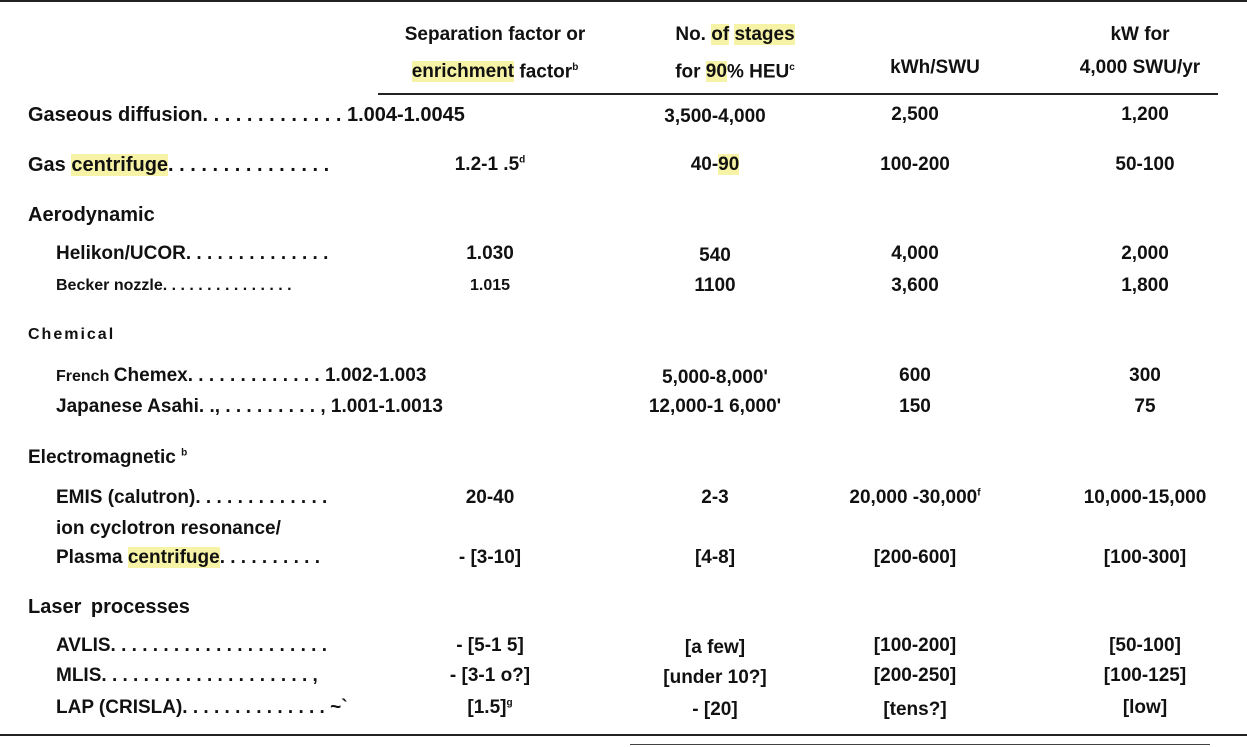 The height and width of the screenshot is (747, 1247). I want to click on header-stages-line2: for 90% HEUc, so click(735, 69).